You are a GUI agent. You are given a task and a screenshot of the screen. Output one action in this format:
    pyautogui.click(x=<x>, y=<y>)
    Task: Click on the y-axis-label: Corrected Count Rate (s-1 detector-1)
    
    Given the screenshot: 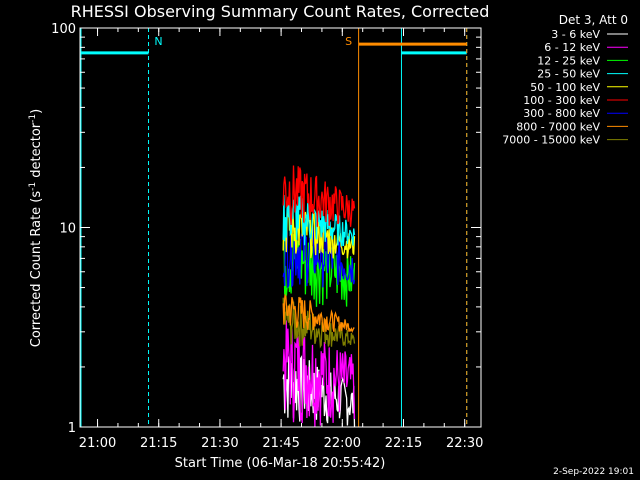 What is the action you would take?
    pyautogui.click(x=36, y=228)
    